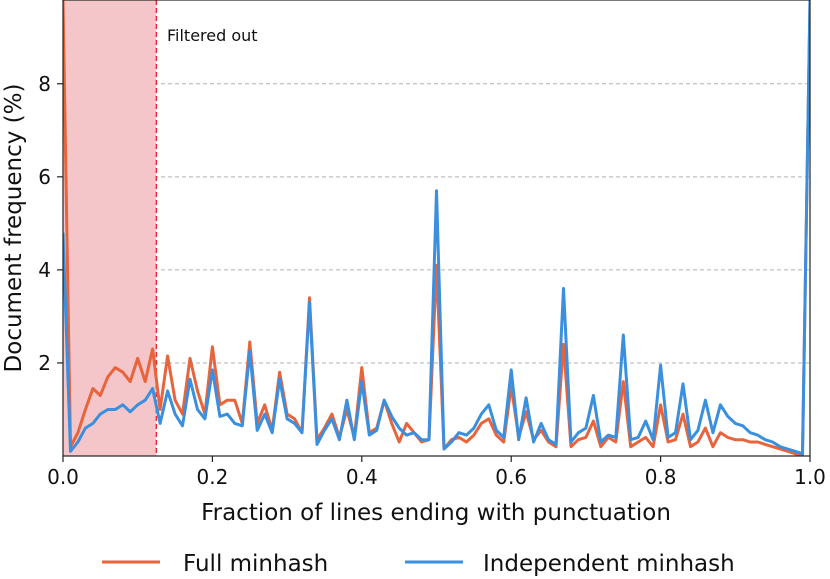 The height and width of the screenshot is (579, 830). What do you see at coordinates (44, 177) in the screenshot?
I see `y-tick-label-2: 6` at bounding box center [44, 177].